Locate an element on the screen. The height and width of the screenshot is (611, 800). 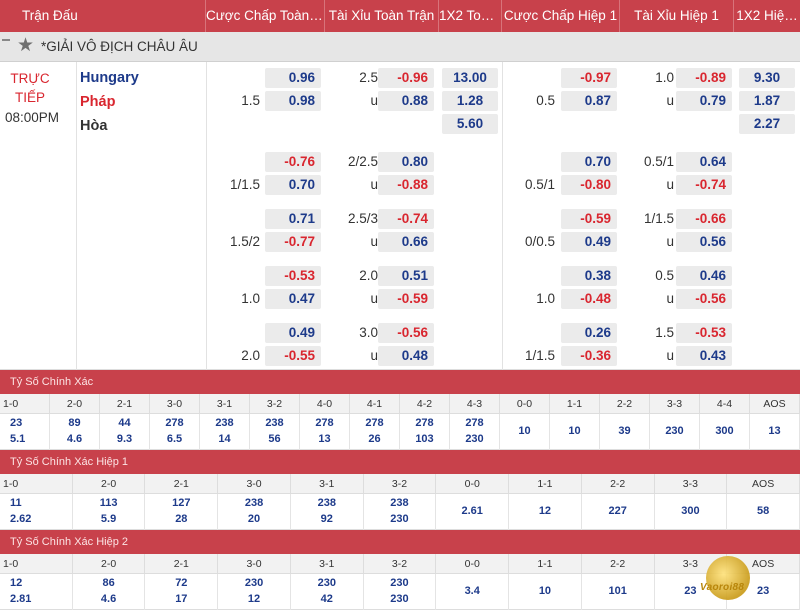
score-odd-top: 86 is located at coordinates (108, 583).